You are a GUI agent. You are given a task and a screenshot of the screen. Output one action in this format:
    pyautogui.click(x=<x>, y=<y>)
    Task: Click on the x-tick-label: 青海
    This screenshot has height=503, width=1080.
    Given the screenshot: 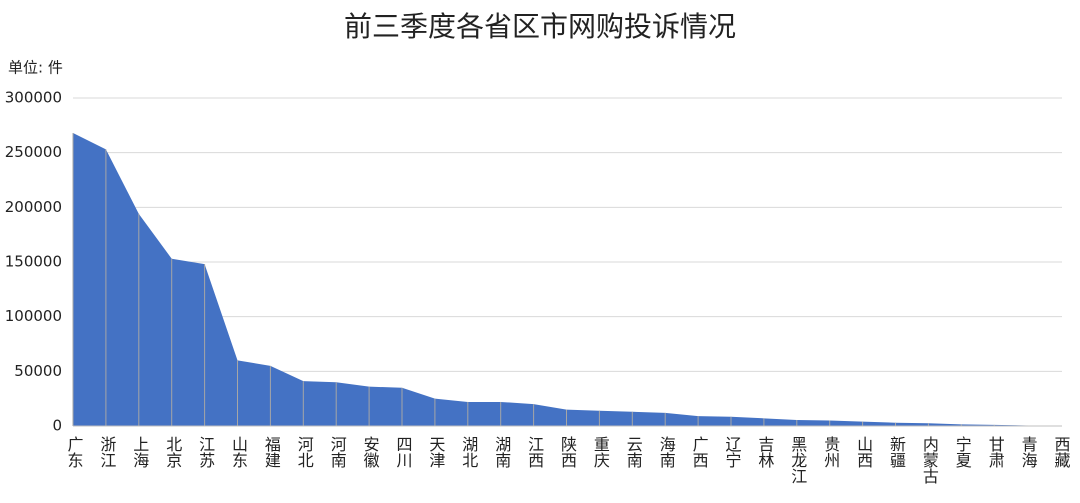 What is the action you would take?
    pyautogui.click(x=1028, y=452)
    